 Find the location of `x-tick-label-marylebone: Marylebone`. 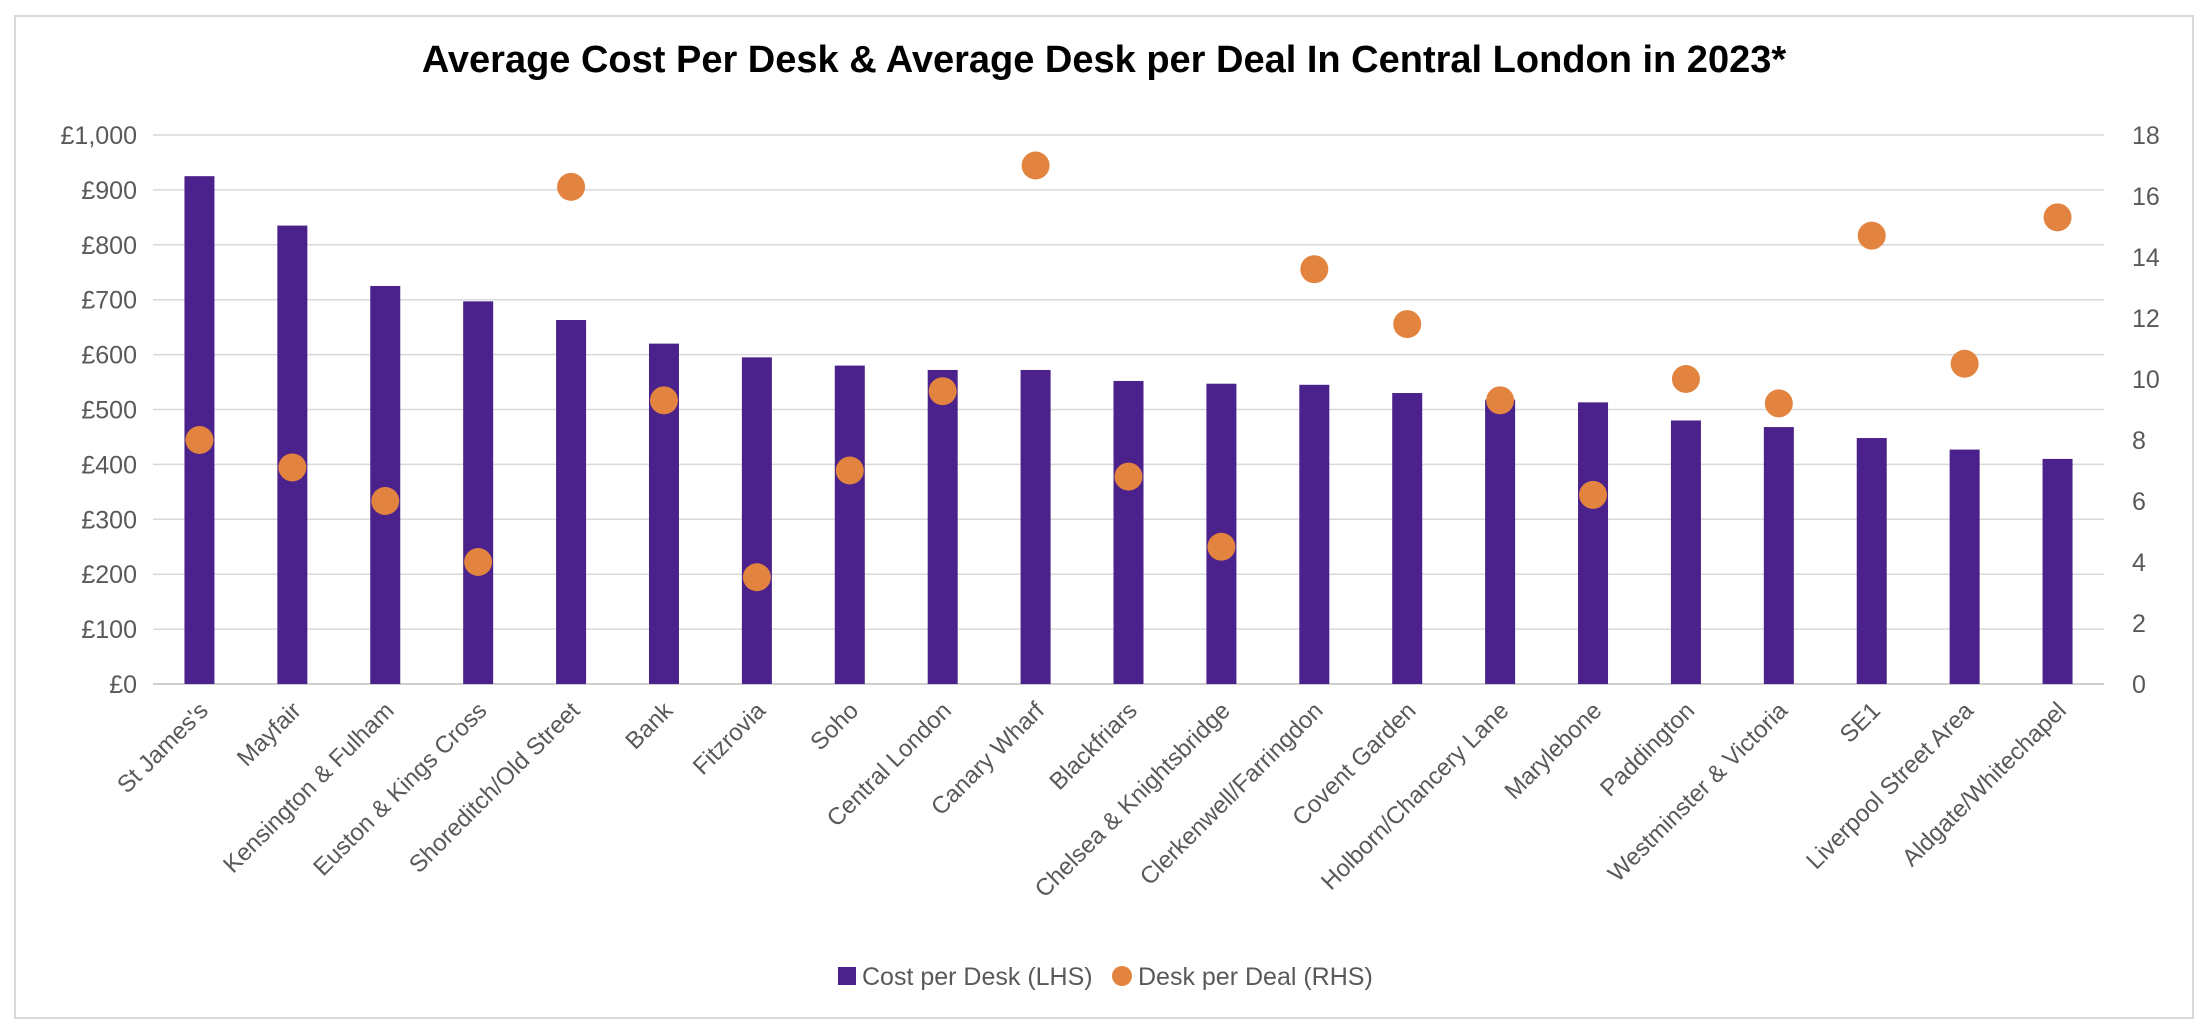

x-tick-label-marylebone: Marylebone is located at coordinates (1553, 751).